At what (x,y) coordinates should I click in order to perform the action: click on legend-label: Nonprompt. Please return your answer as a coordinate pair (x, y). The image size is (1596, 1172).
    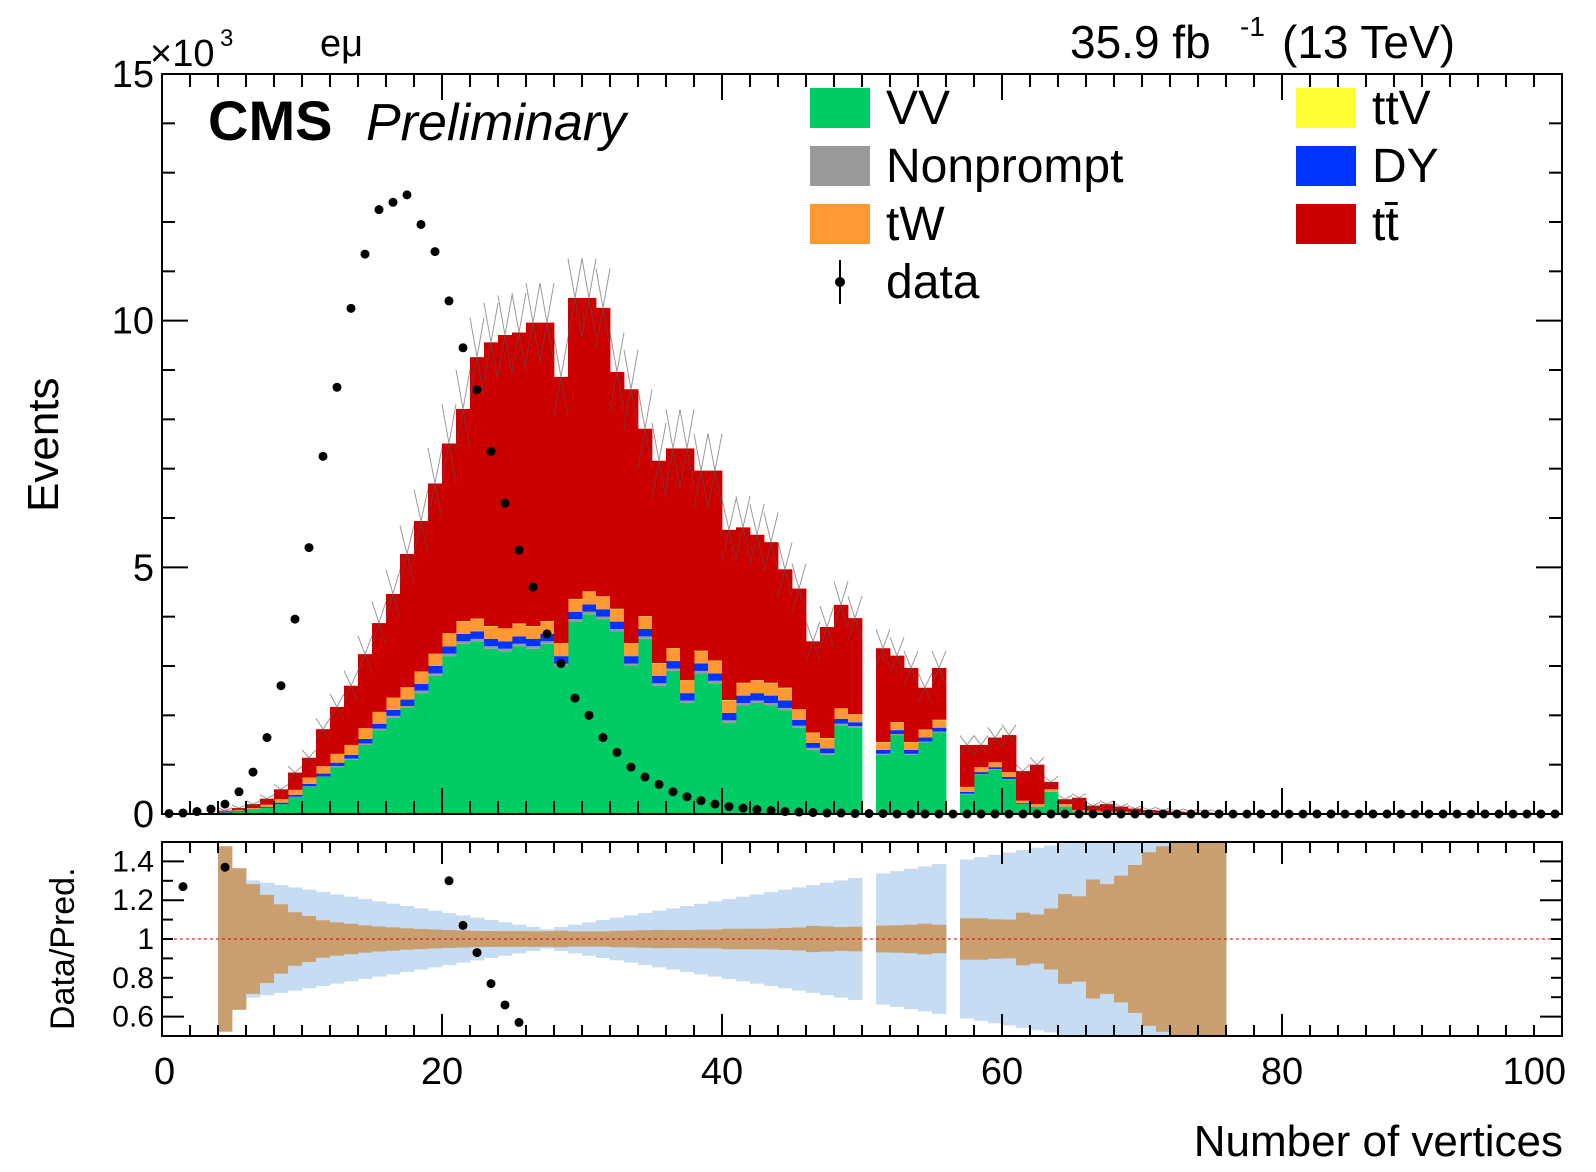
    Looking at the image, I should click on (1004, 166).